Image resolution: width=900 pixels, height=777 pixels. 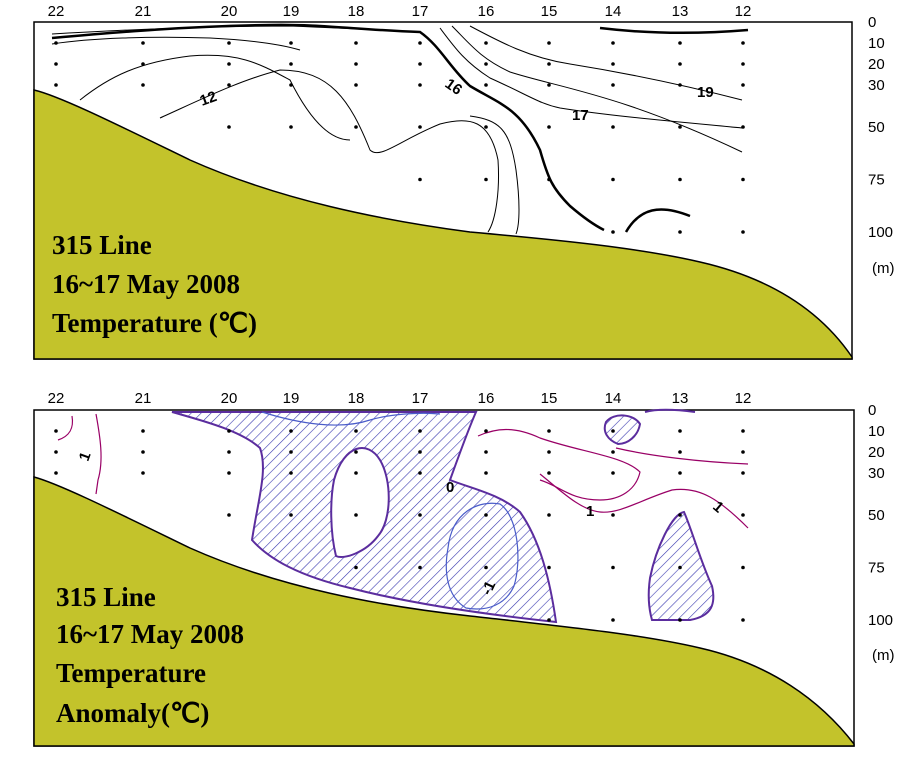 What do you see at coordinates (883, 655) in the screenshot?
I see `anomaly-depth-unit: (m)` at bounding box center [883, 655].